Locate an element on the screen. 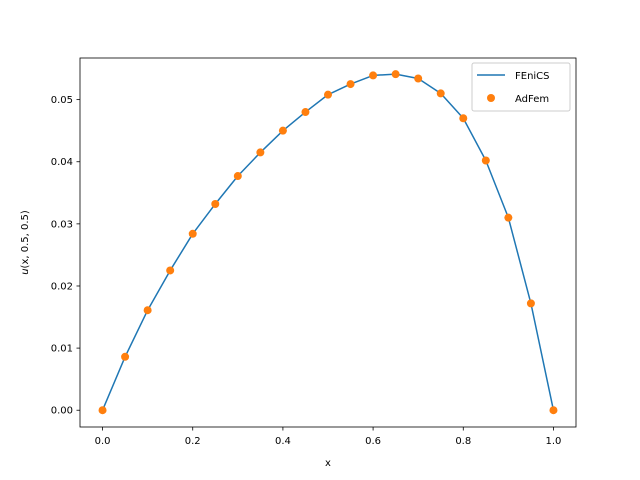 This screenshot has width=640, height=480. x-tick-label: 0.8 is located at coordinates (463, 441).